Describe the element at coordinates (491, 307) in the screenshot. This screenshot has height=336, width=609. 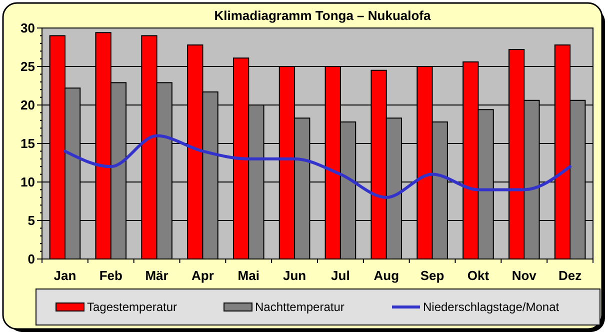
I see `legend-label: Niederschlagstage/Monat` at that location.